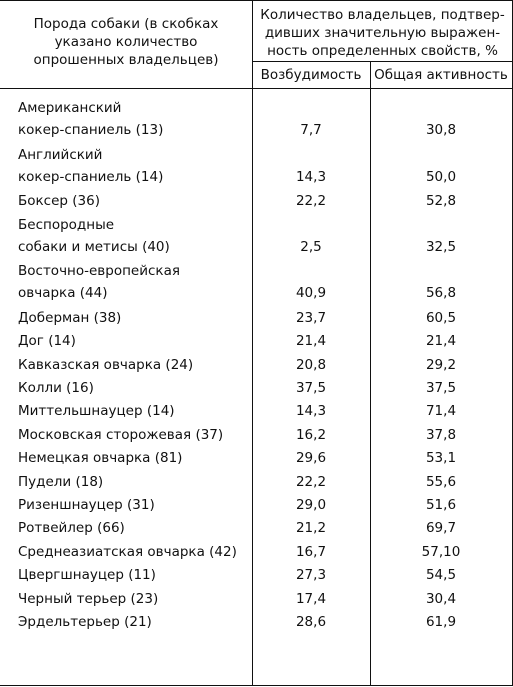 The image size is (513, 687). I want to click on subheader-rule, so click(382, 61).